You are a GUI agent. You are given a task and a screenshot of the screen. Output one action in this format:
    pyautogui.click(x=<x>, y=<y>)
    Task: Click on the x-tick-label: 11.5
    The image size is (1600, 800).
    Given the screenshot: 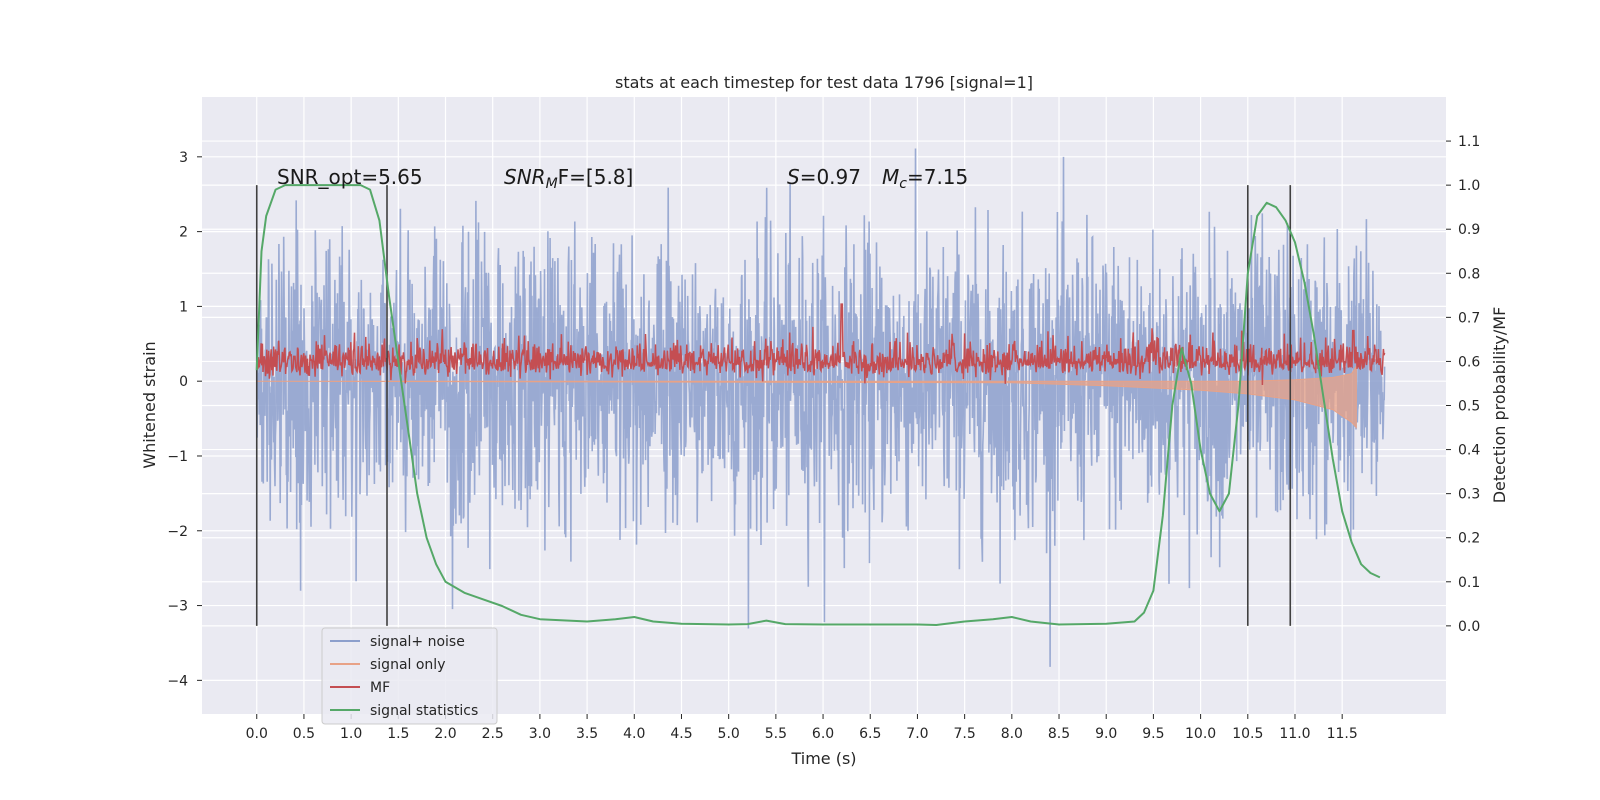 What is the action you would take?
    pyautogui.click(x=1342, y=734)
    